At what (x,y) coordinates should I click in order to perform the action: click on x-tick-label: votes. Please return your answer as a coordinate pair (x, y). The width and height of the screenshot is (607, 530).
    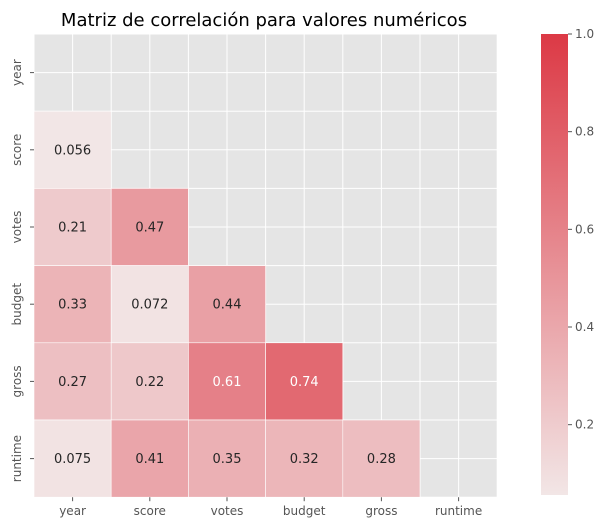
    Looking at the image, I should click on (227, 511).